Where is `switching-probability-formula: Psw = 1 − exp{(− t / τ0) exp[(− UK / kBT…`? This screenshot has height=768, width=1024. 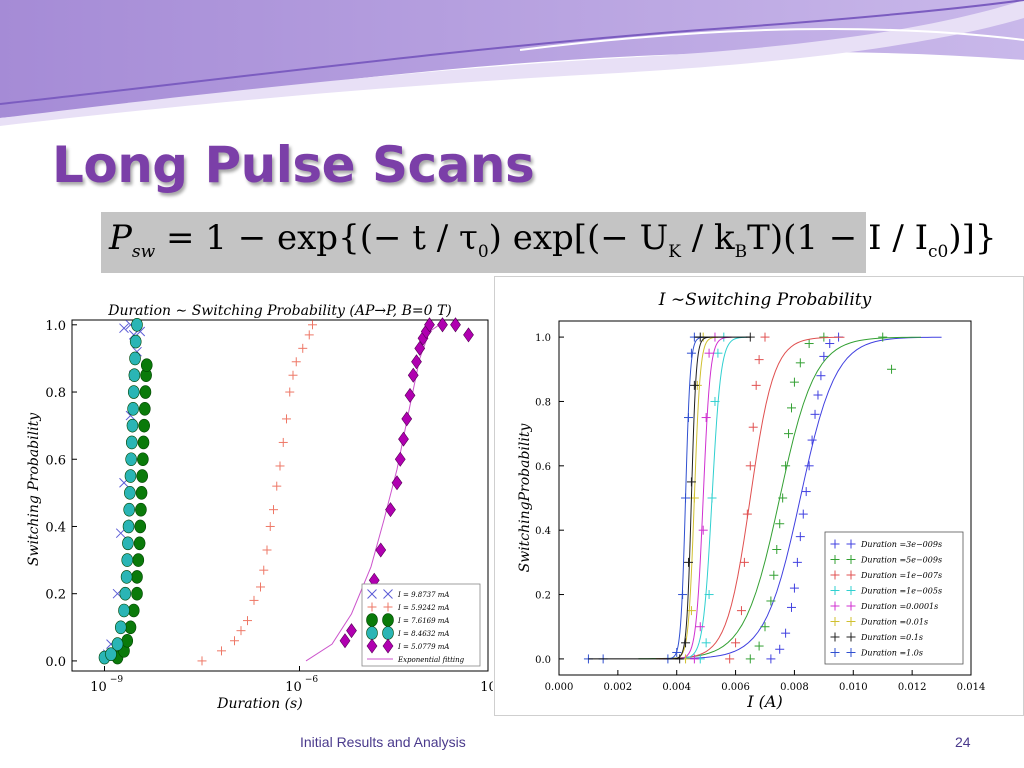 switching-probability-formula: Psw = 1 − exp{(− t / τ0) exp[(− UK / kBT… is located at coordinates (553, 240).